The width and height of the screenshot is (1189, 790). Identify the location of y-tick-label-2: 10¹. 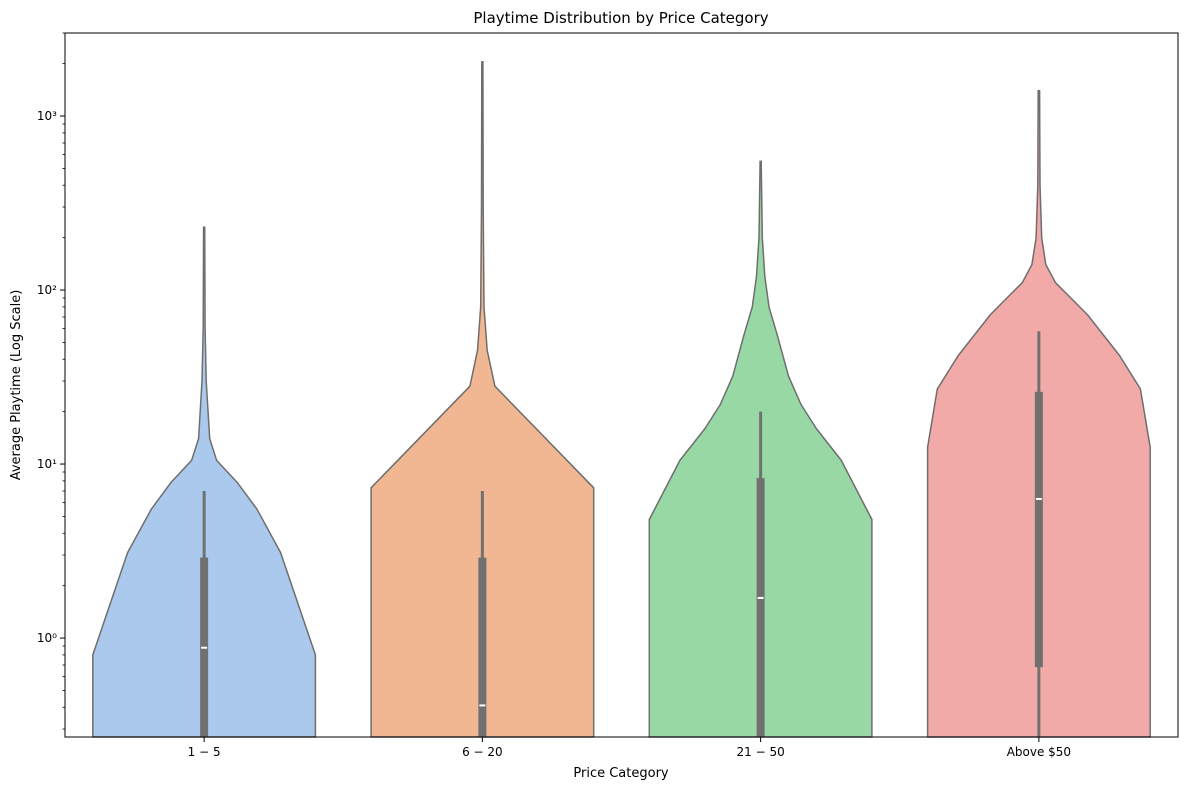
(47, 464).